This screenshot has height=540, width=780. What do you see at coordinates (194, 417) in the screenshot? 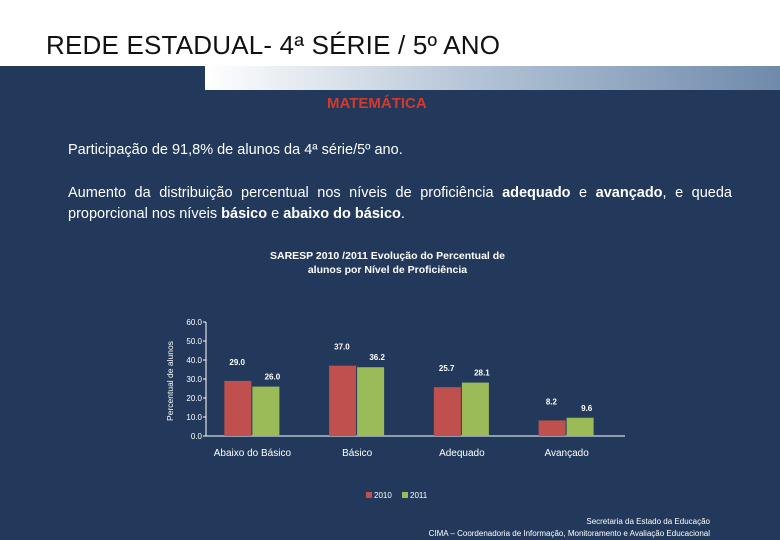
I see `y-tick-label: 10.0` at bounding box center [194, 417].